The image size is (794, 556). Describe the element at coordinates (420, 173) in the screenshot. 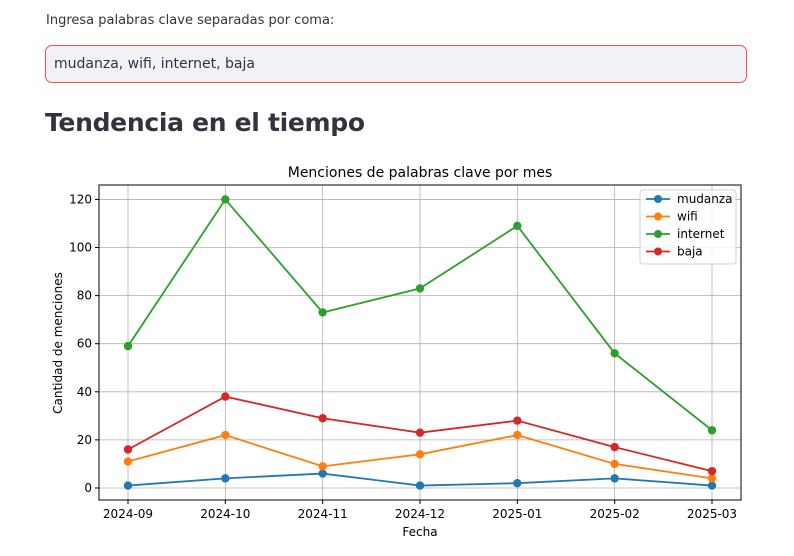

I see `chart-title: Menciones de palabras clave por mes` at that location.